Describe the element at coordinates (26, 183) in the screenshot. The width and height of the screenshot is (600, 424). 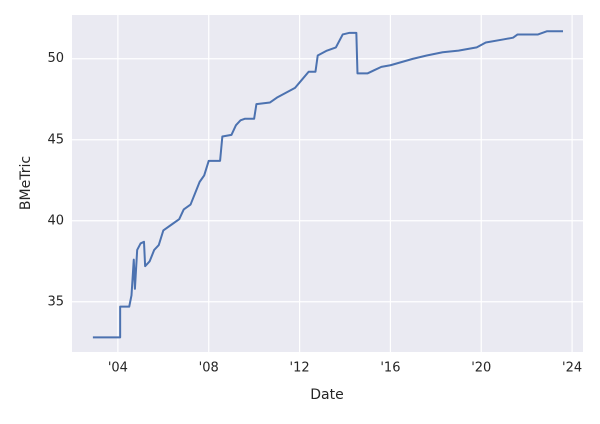
I see `y-axis-label: BMeTric` at that location.